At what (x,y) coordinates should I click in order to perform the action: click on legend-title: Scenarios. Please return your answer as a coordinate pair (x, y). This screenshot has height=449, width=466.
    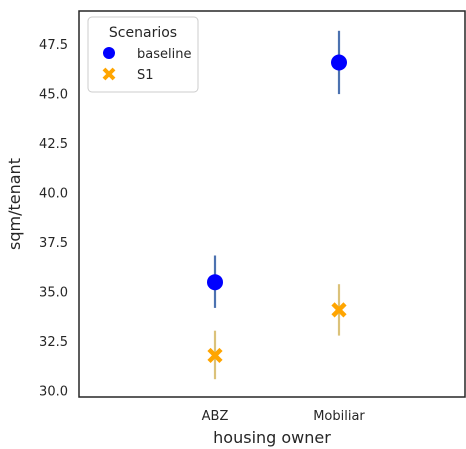
    Looking at the image, I should click on (143, 33).